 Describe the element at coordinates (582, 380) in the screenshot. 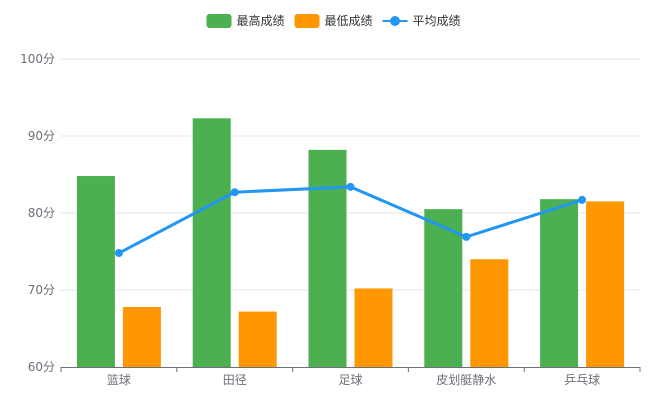

I see `x-tick-label: 乒乓球` at that location.